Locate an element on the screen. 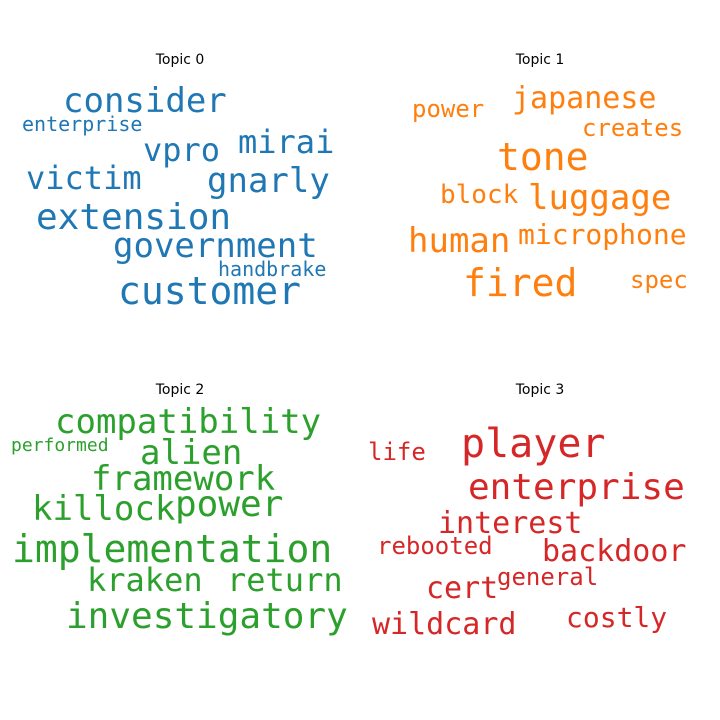 This screenshot has width=720, height=720. word-gnarly: gnarly is located at coordinates (268, 181).